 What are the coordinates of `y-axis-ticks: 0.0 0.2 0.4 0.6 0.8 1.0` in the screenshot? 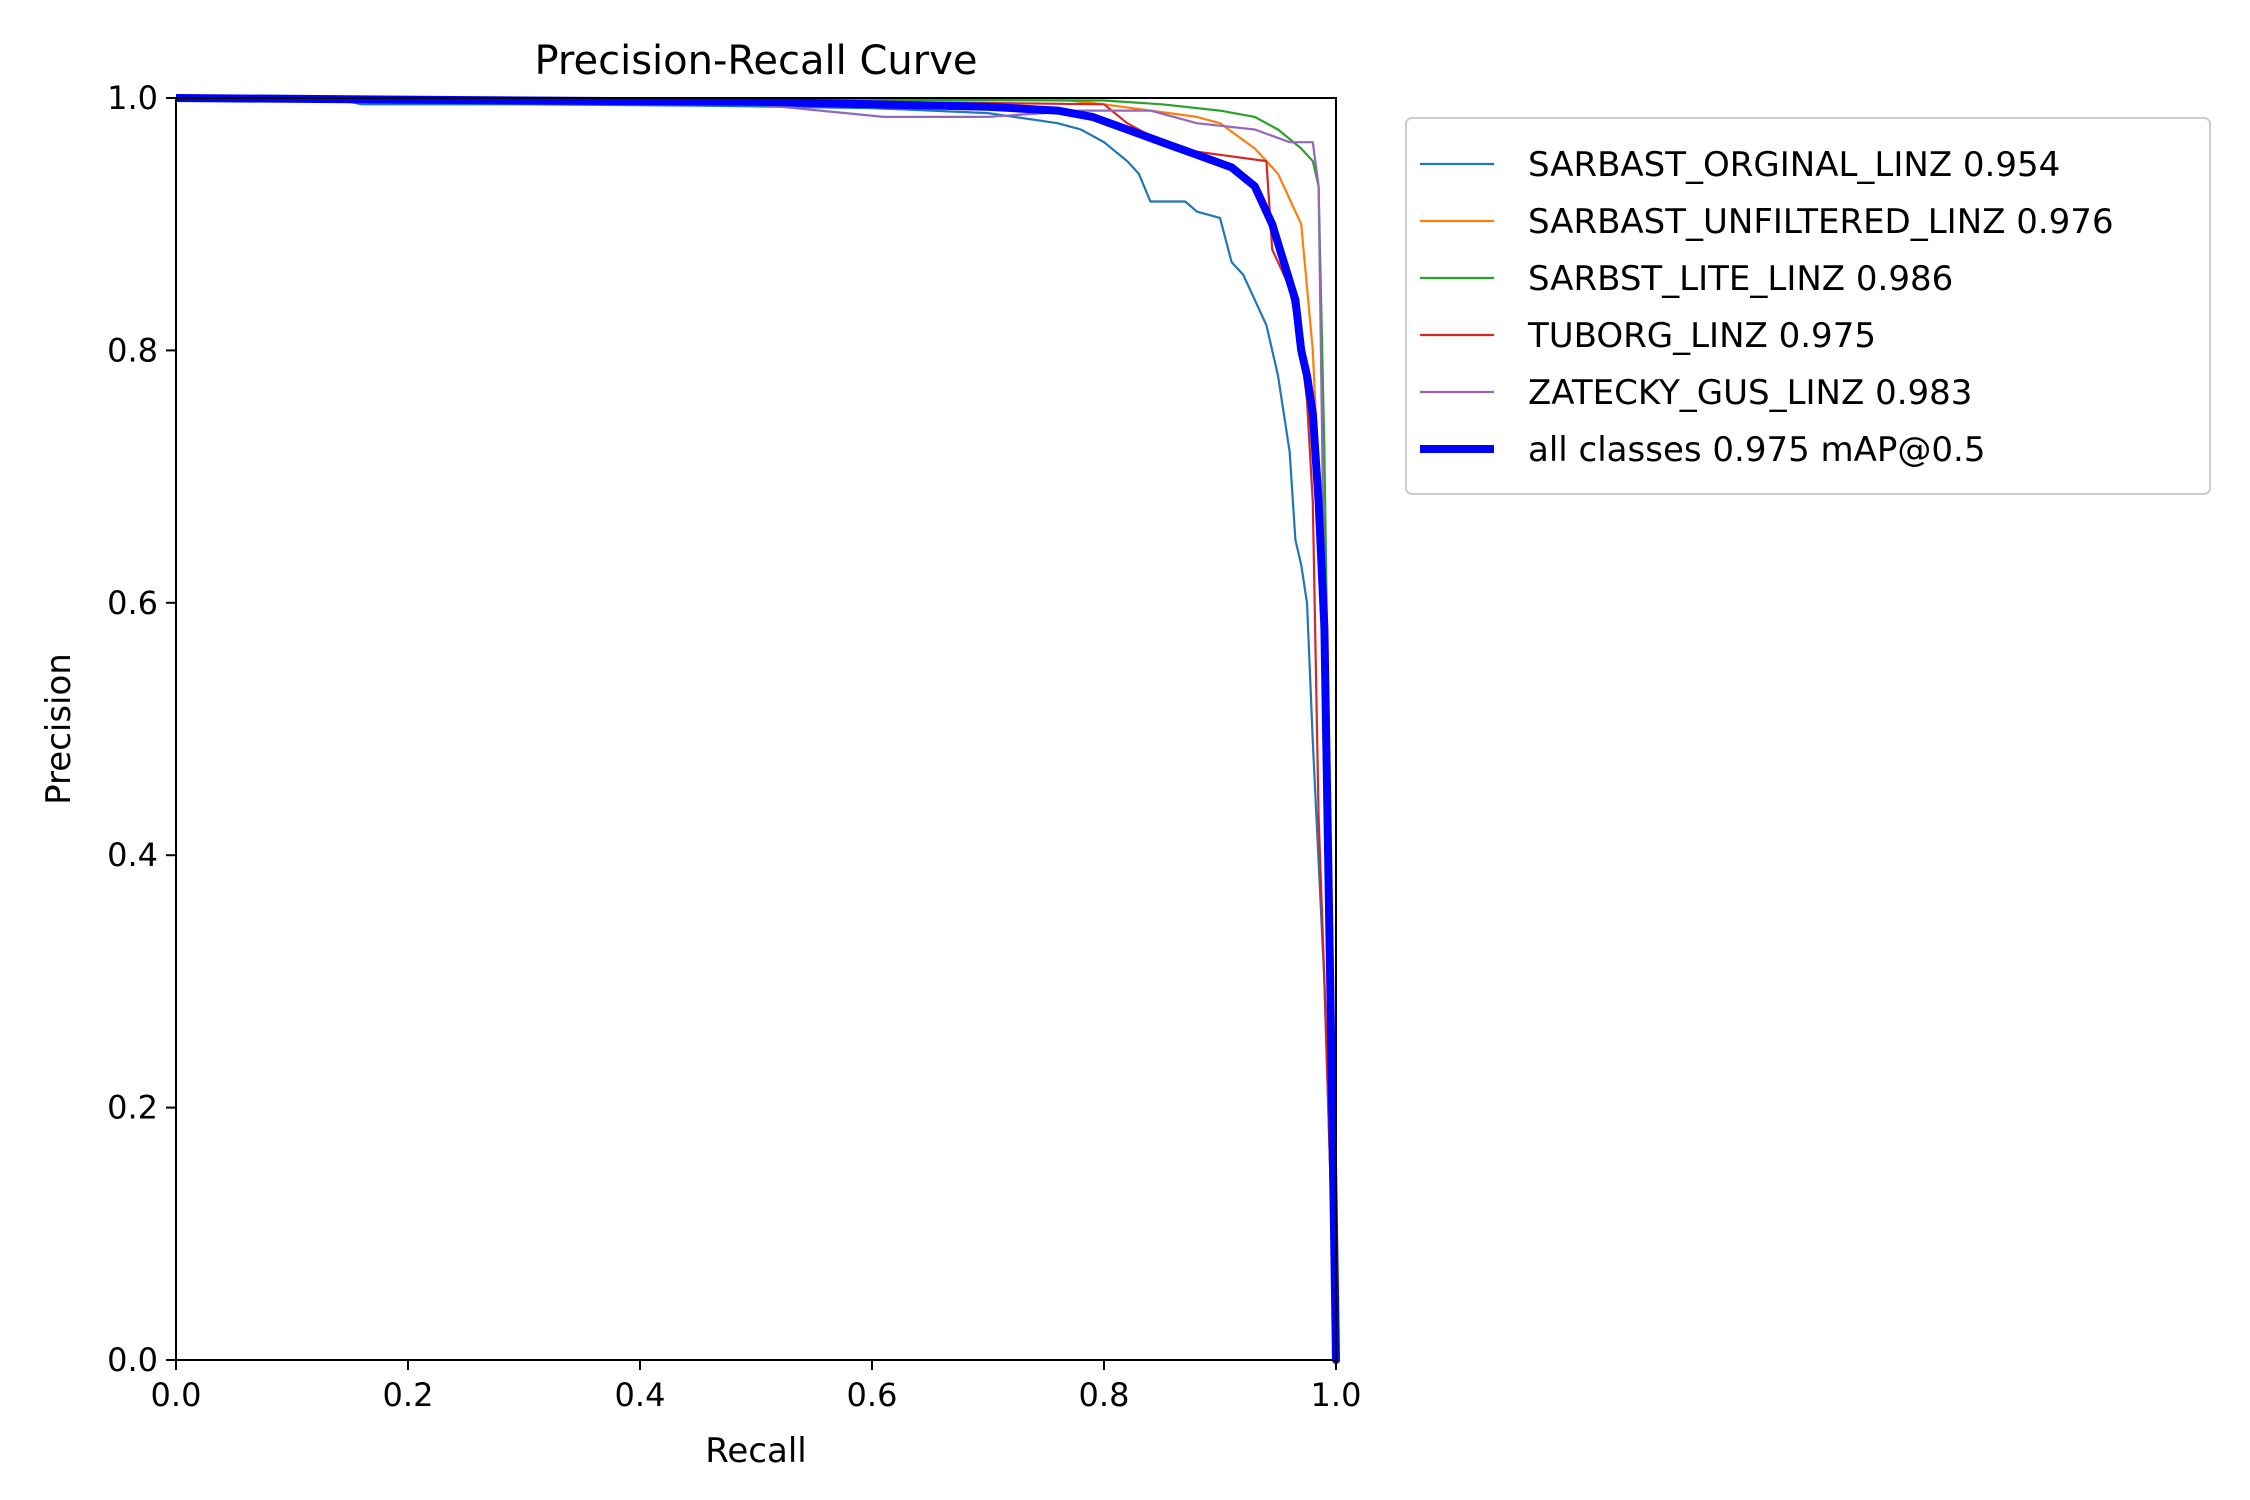 It's located at (141, 729).